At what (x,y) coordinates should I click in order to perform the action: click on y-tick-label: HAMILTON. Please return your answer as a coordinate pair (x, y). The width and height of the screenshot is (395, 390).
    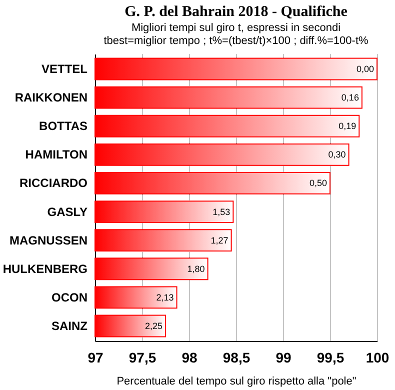
    Looking at the image, I should click on (56, 155).